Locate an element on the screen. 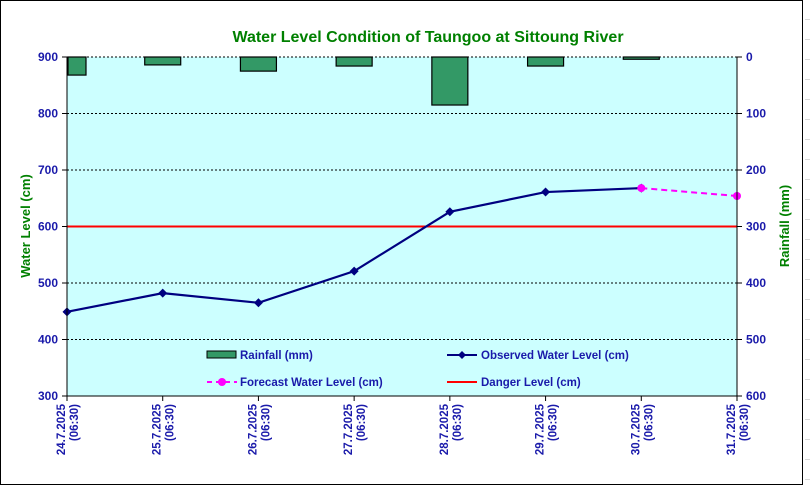 This screenshot has height=489, width=810. legend-label-rainfall: Rainfall (mm) is located at coordinates (276, 356).